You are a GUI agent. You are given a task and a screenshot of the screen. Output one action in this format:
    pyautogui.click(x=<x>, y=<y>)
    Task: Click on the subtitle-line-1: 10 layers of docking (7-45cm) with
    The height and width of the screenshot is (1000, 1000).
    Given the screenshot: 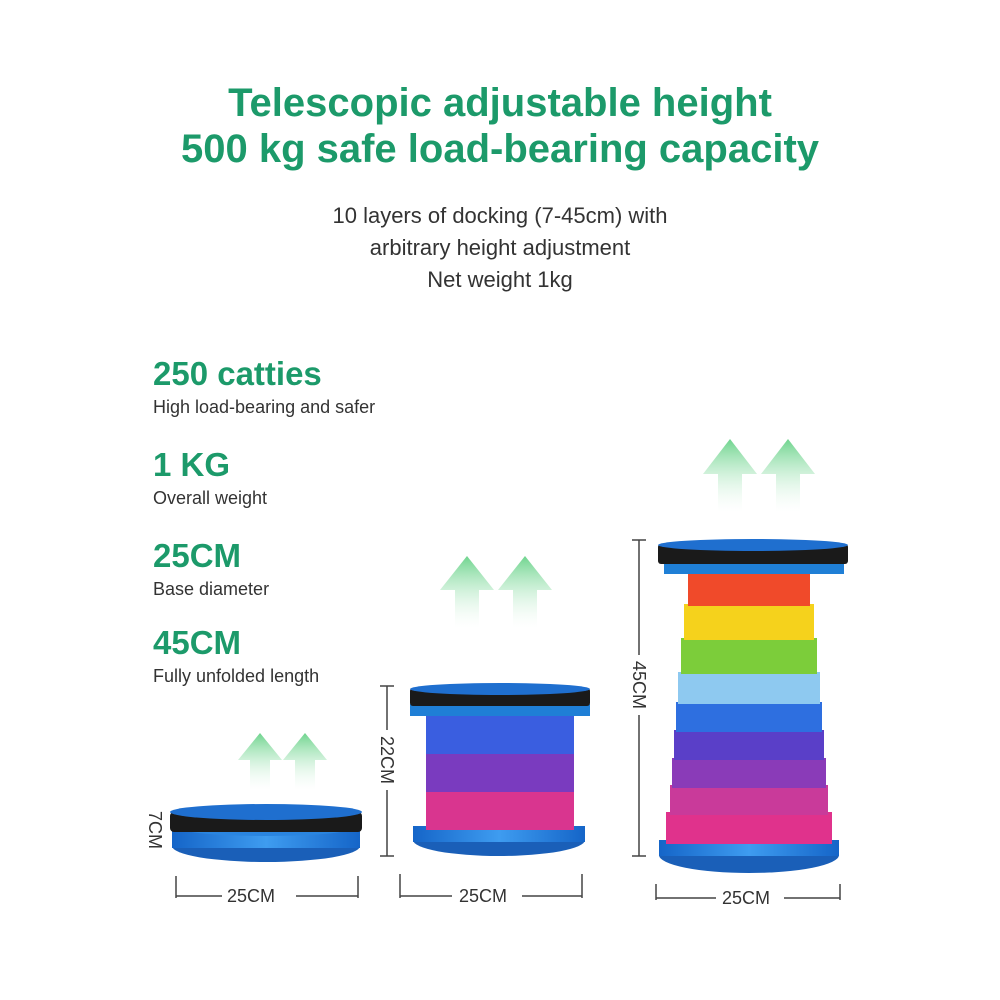 What is the action you would take?
    pyautogui.click(x=500, y=215)
    